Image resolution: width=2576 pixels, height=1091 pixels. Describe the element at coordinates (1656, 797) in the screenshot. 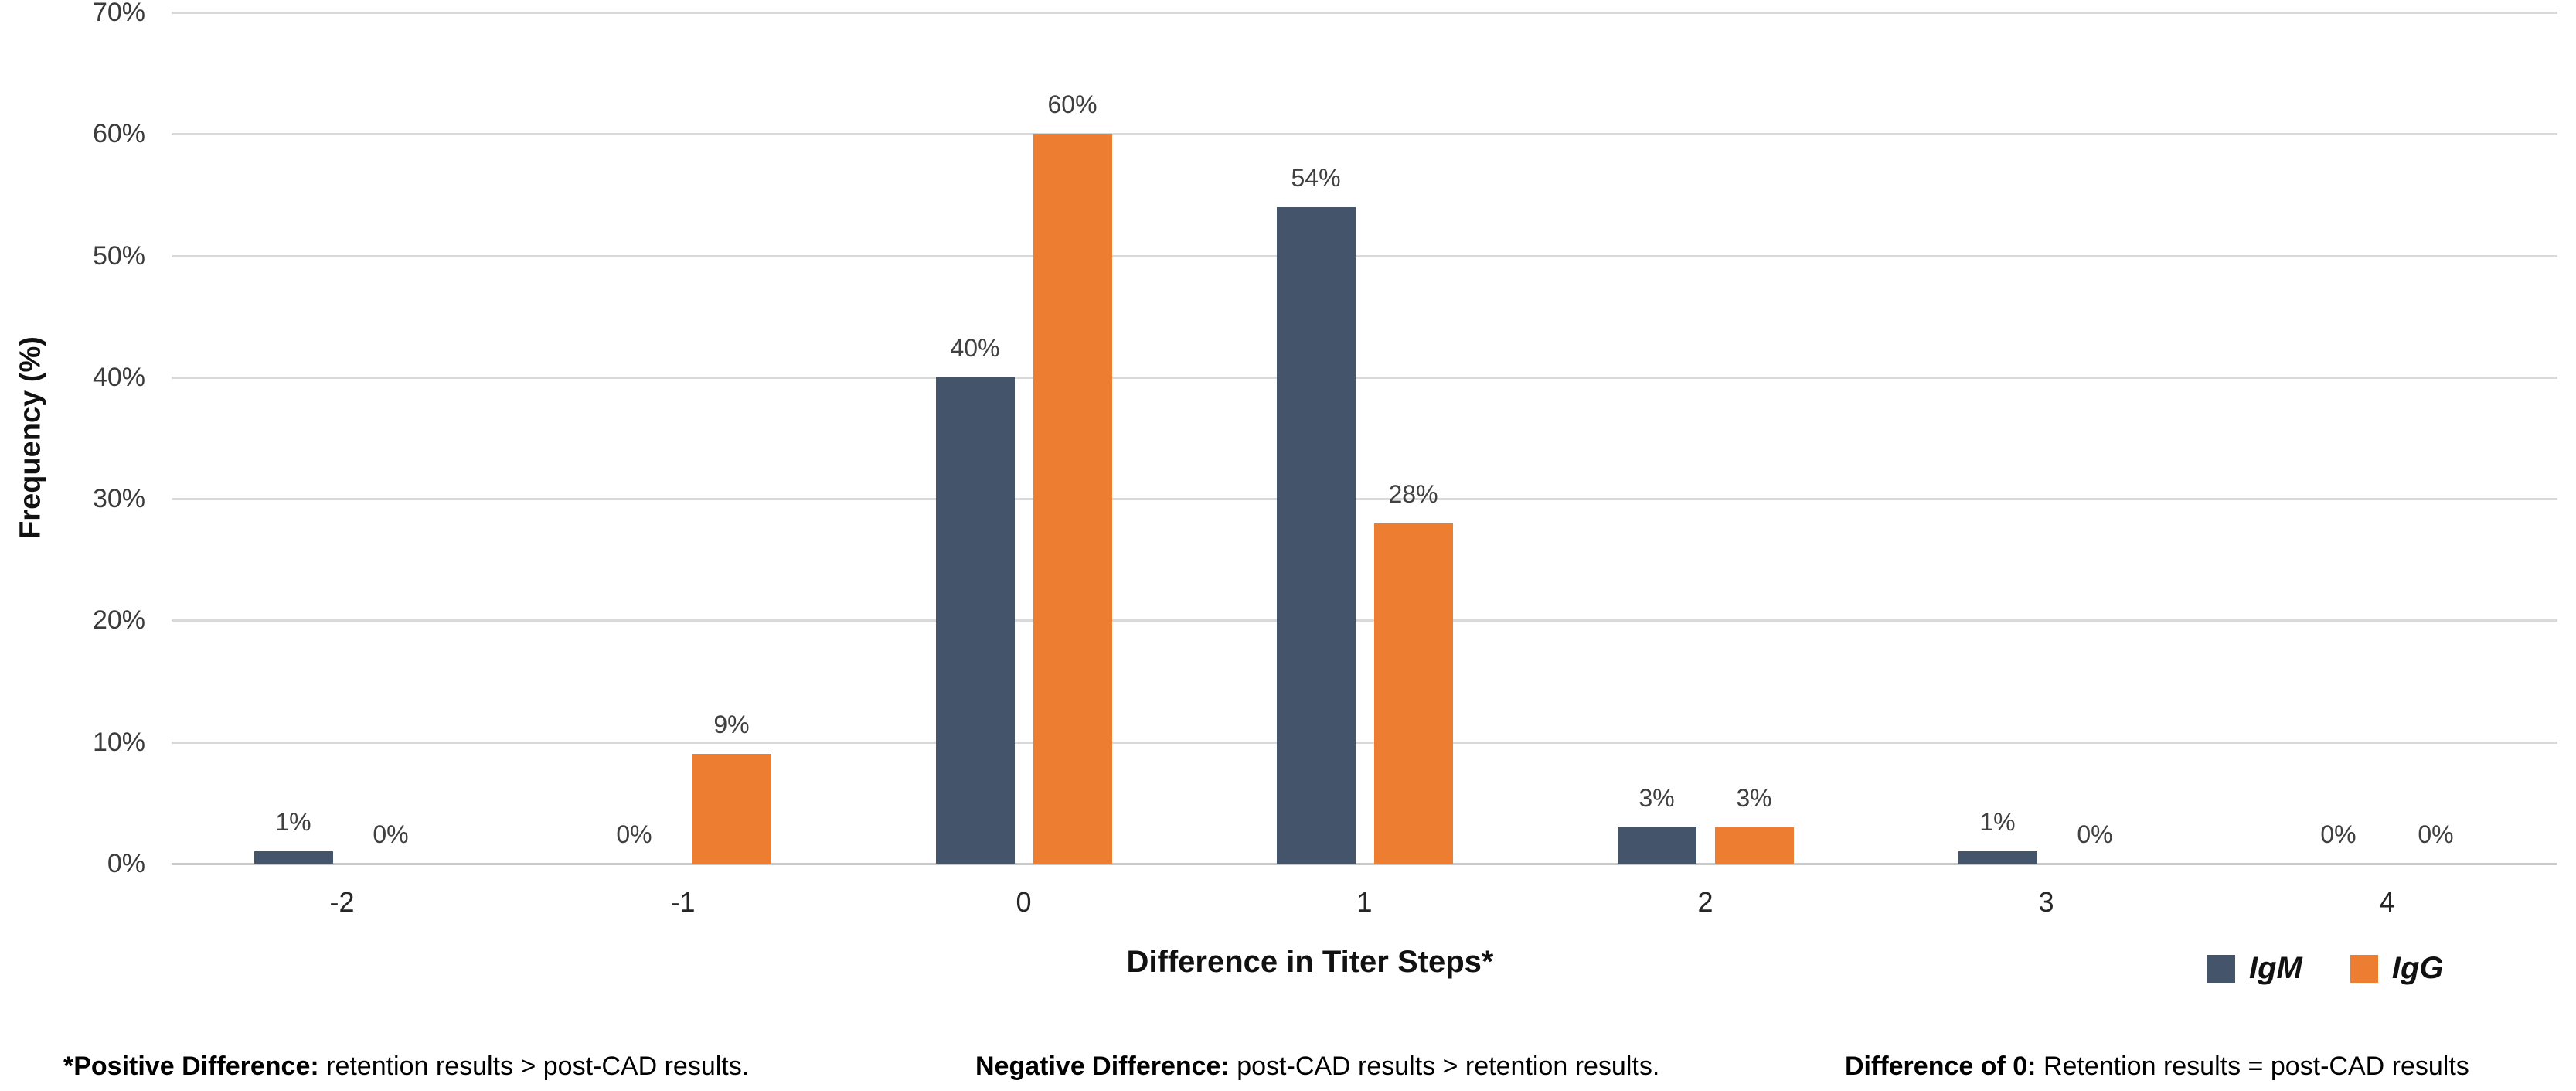

I see `bar-label-igm-2: 3%` at that location.